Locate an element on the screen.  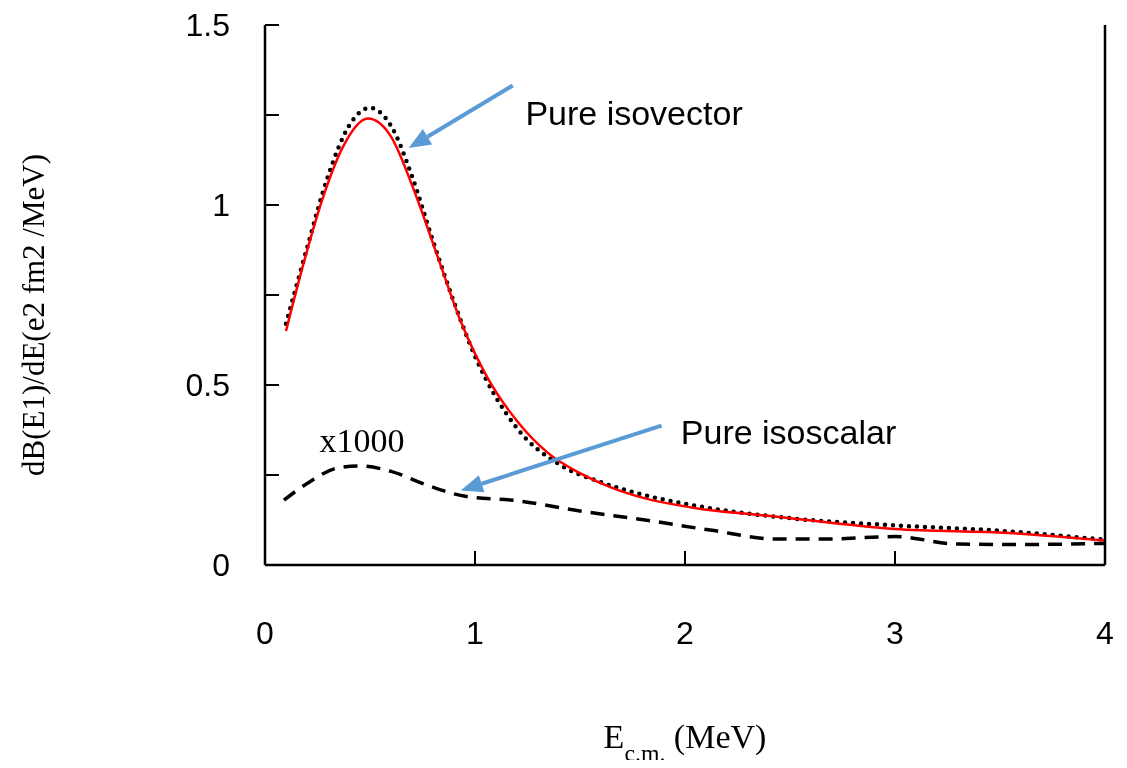
annotation: x1000 is located at coordinates (362, 440).